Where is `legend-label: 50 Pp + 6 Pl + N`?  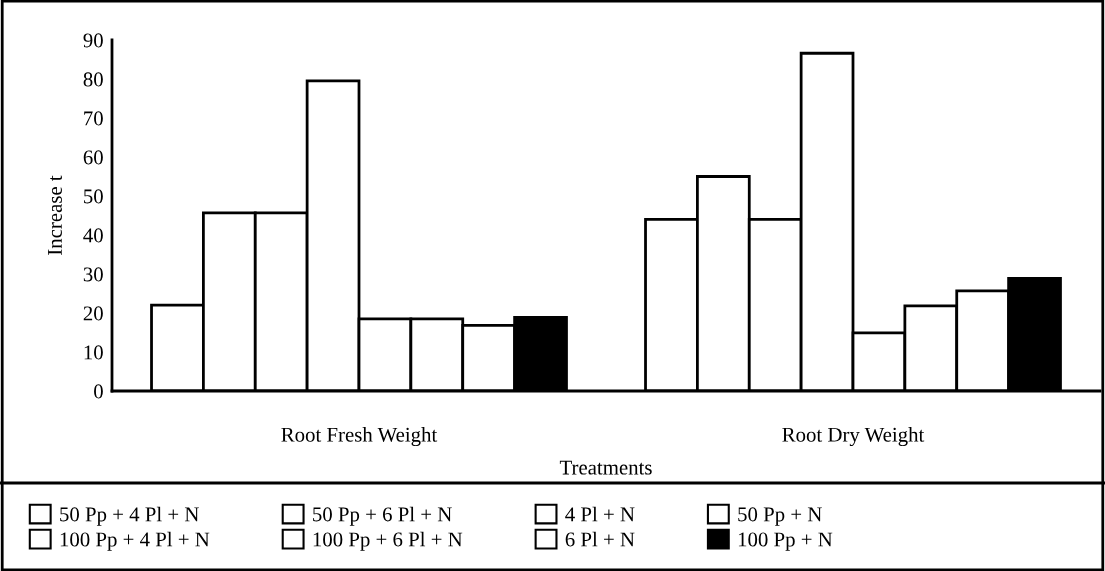 legend-label: 50 Pp + 6 Pl + N is located at coordinates (382, 516).